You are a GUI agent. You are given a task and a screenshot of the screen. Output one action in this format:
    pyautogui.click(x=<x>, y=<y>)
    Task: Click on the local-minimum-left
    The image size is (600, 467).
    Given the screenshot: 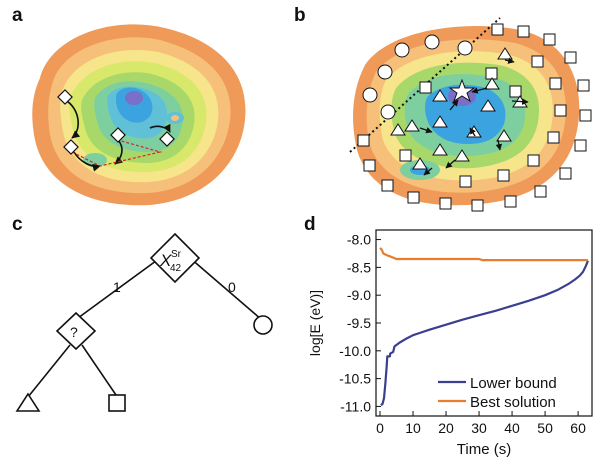 What is the action you would take?
    pyautogui.click(x=95, y=160)
    